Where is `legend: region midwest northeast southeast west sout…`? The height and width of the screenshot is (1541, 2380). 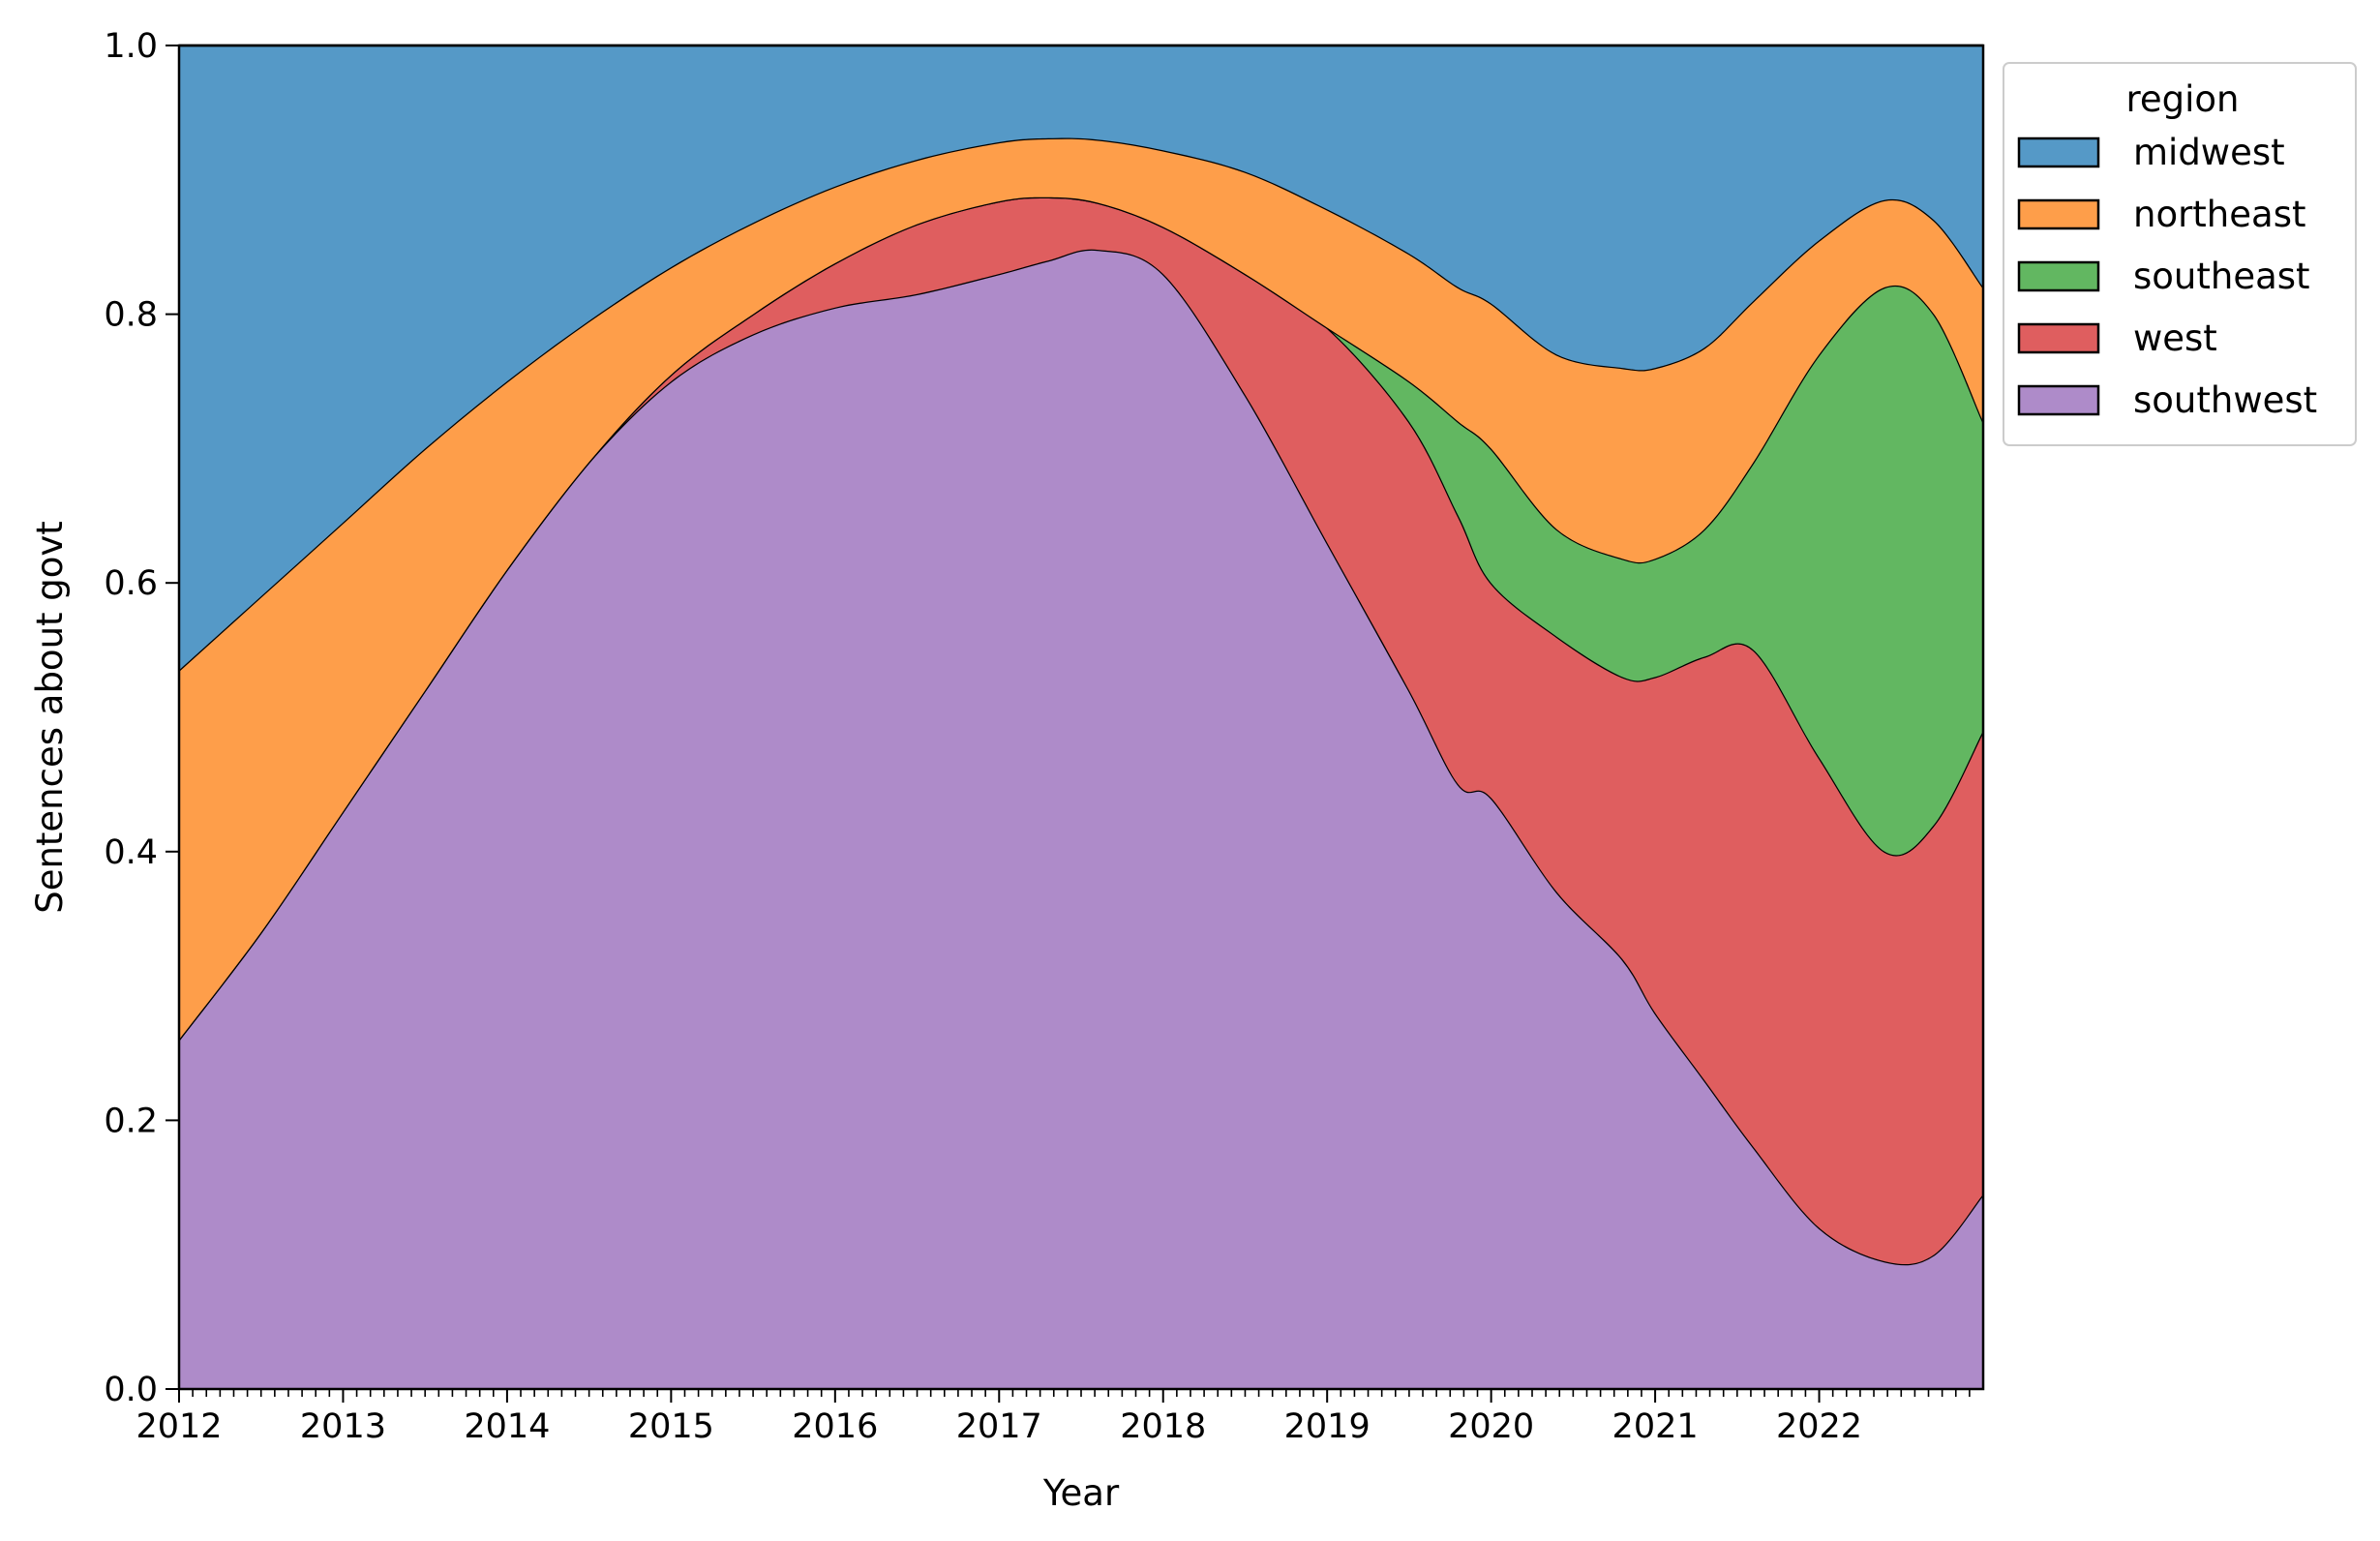 legend: region midwest northeast southeast west sout… is located at coordinates (2180, 254).